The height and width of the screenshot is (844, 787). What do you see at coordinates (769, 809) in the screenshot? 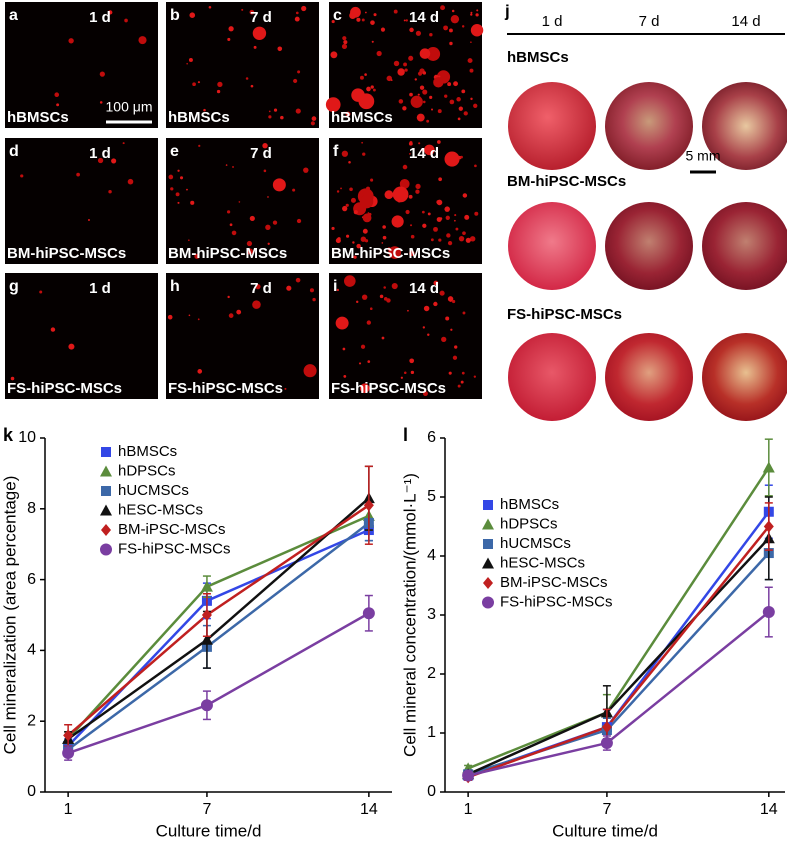
I see `x-tick-label: 14` at bounding box center [769, 809].